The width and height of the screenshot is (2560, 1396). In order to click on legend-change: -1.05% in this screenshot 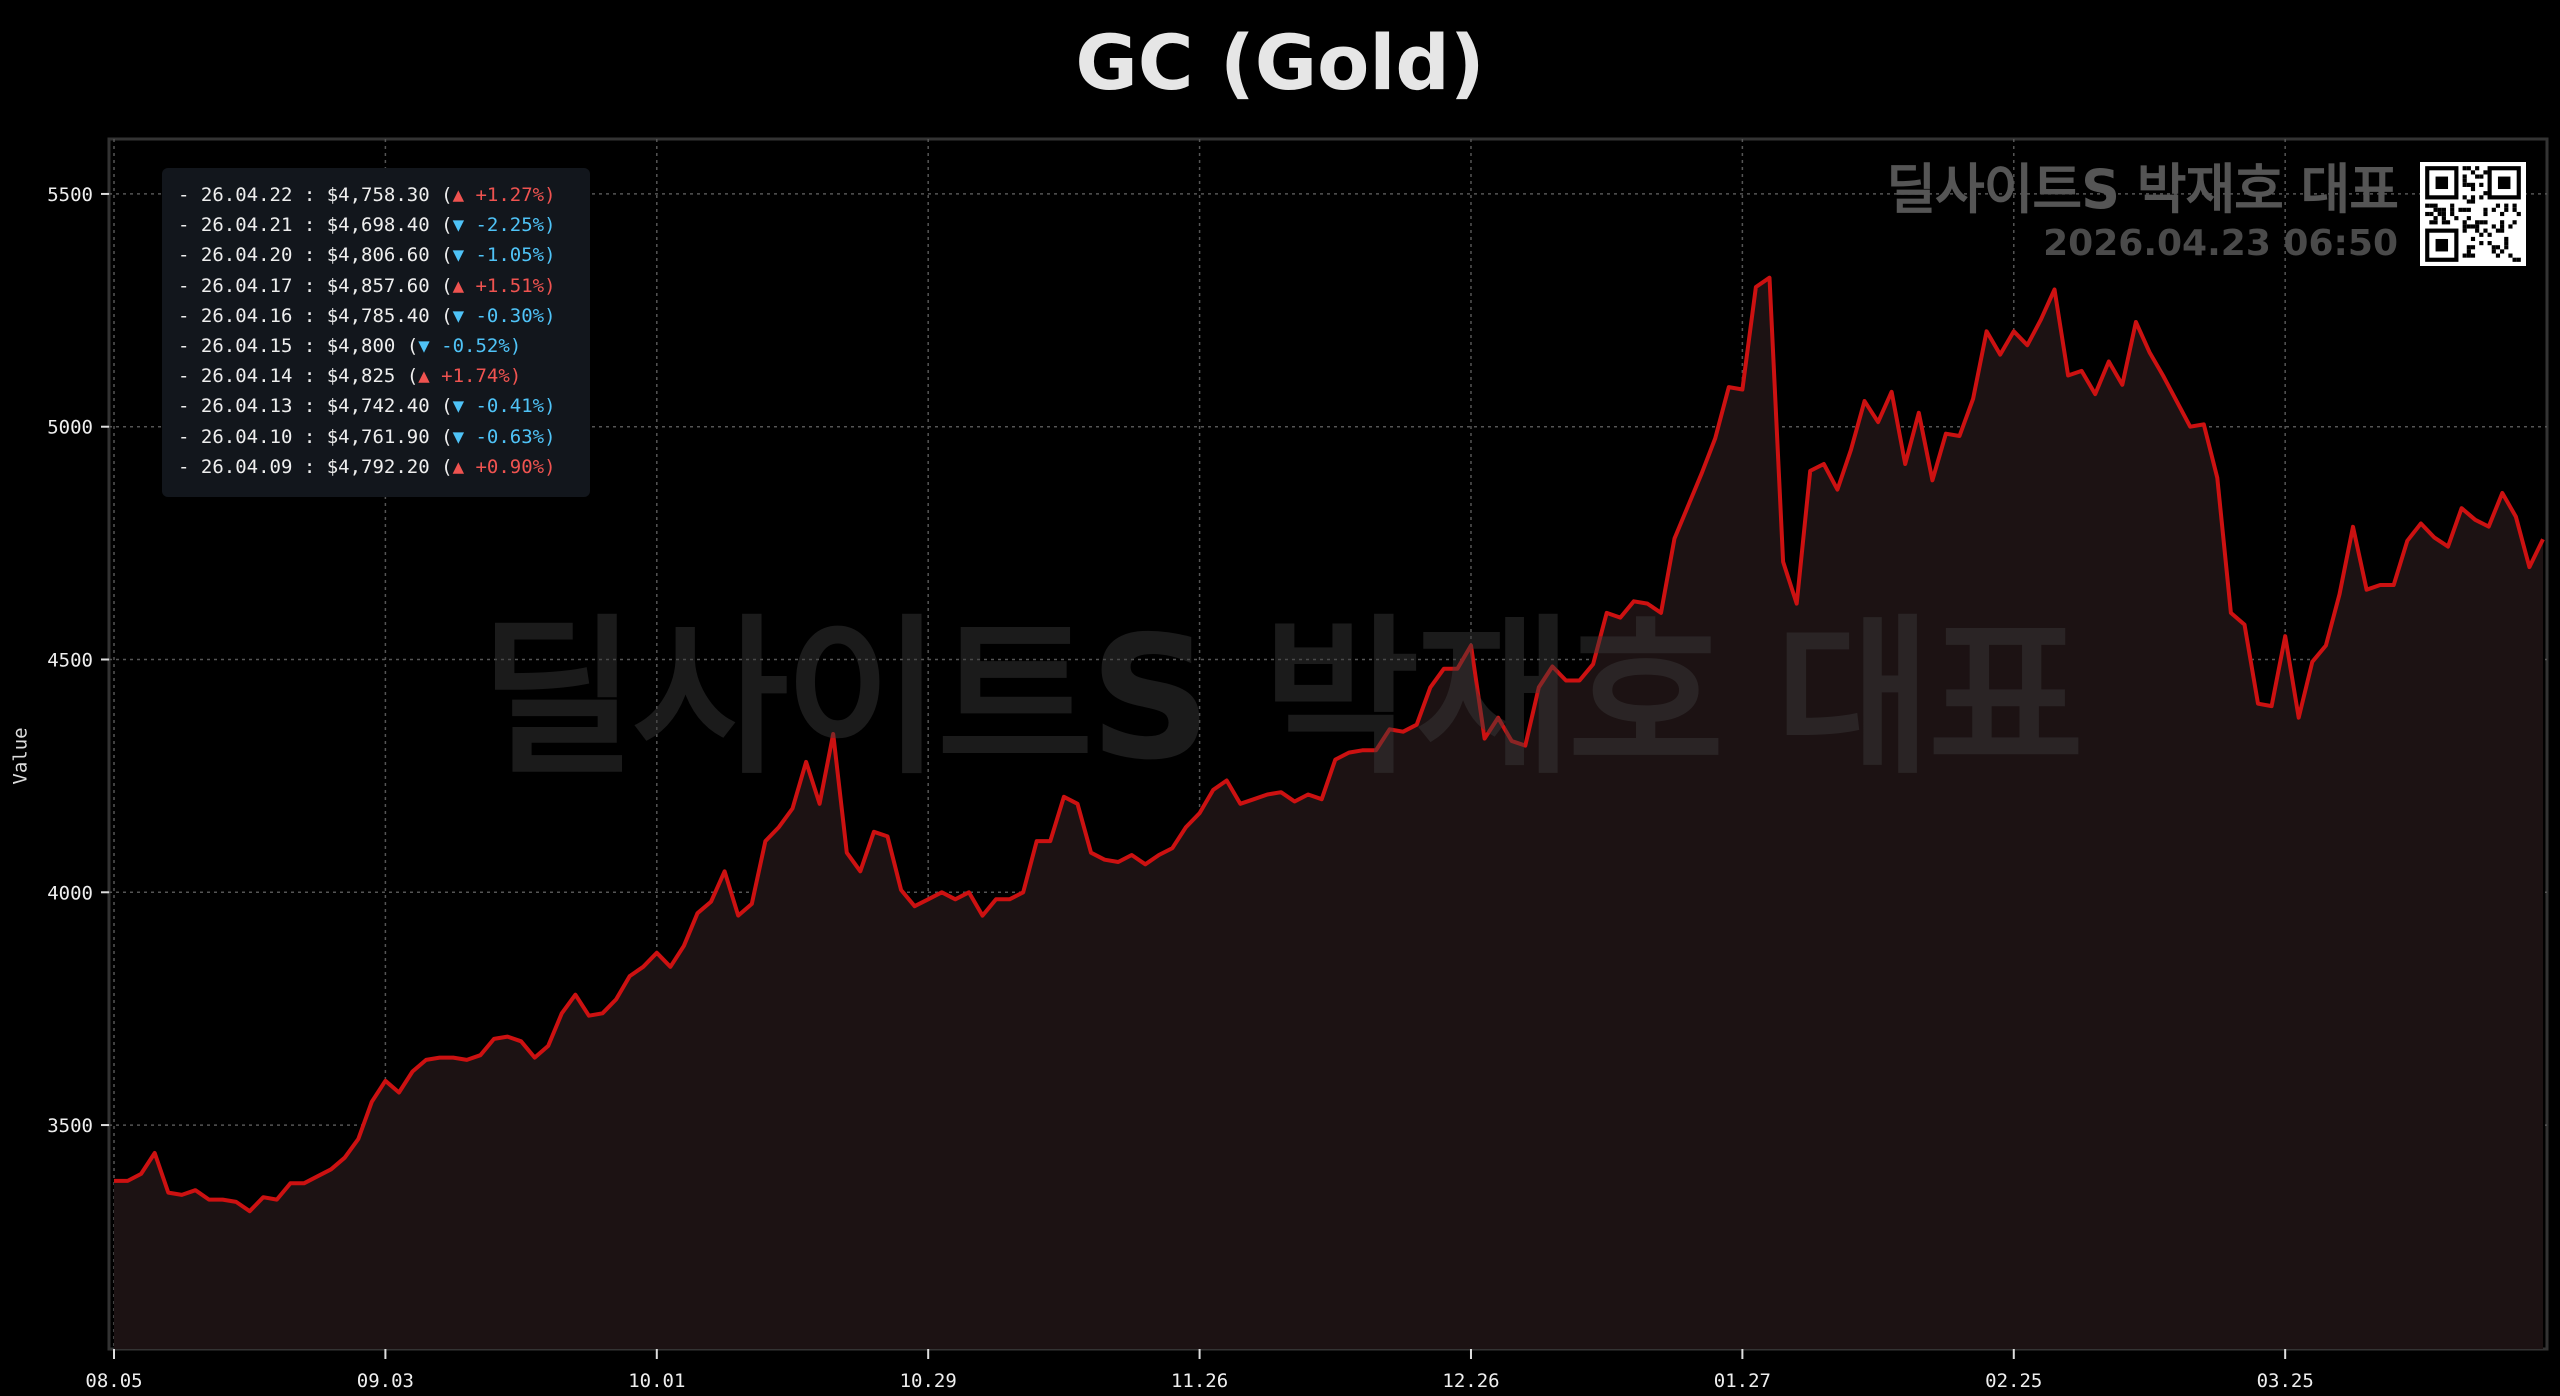, I will do `click(510, 255)`.